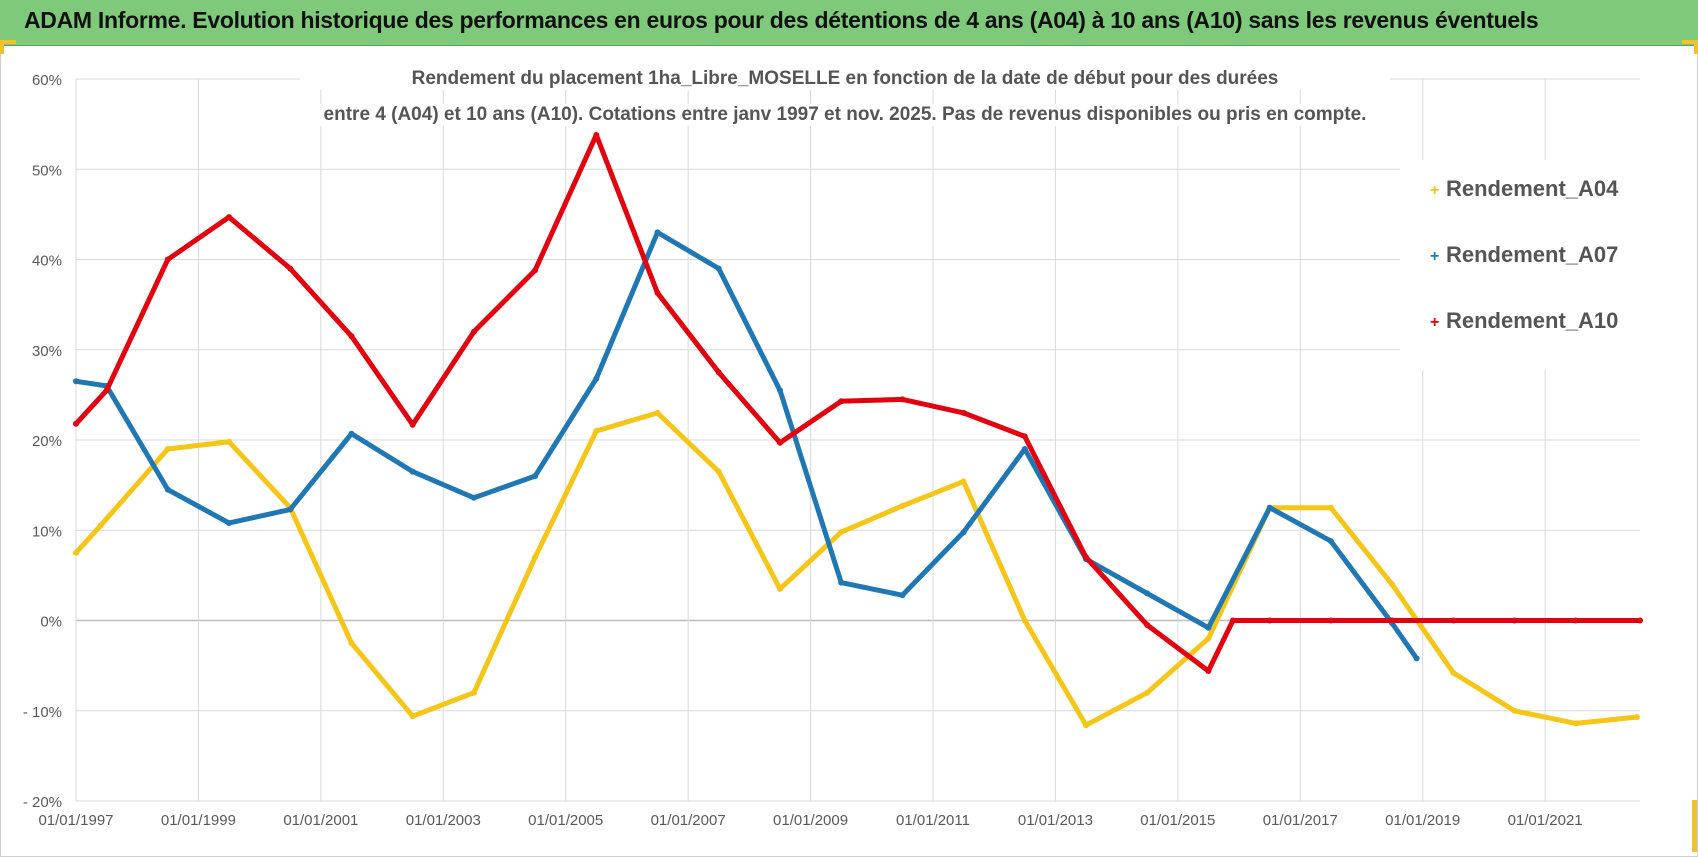 The image size is (1698, 857). Describe the element at coordinates (933, 820) in the screenshot. I see `x-tick-label: 01/01/2011` at that location.